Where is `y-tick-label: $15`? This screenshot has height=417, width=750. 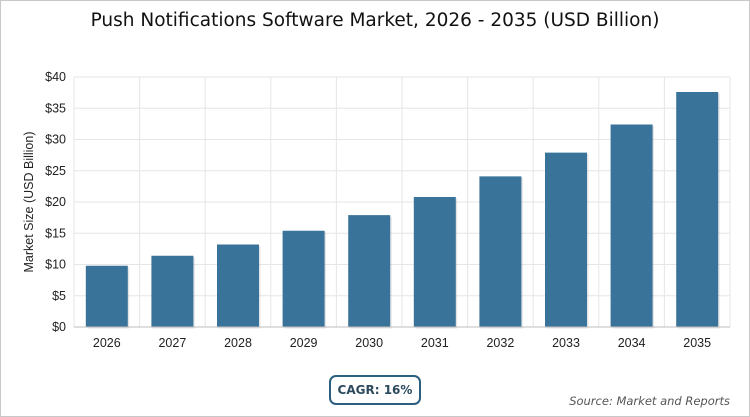 y-tick-label: $15 is located at coordinates (55, 233).